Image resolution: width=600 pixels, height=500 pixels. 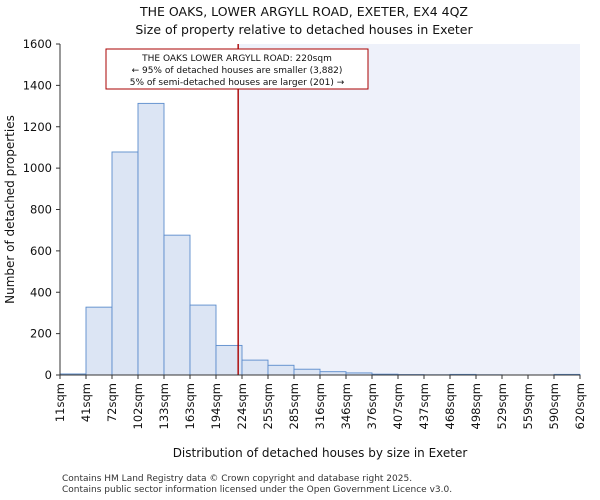 What do you see at coordinates (294, 406) in the screenshot?
I see `x-tick-label: 285sqm` at bounding box center [294, 406].